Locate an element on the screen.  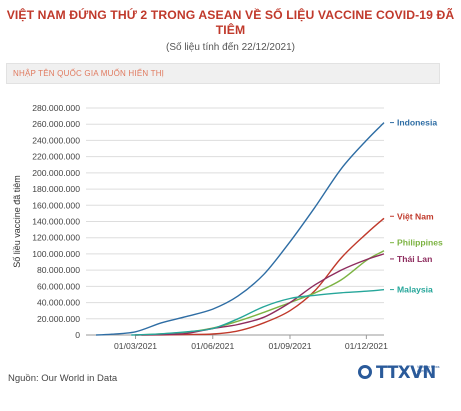
series-label-thai-lan: Thái Lan is located at coordinates (414, 259).